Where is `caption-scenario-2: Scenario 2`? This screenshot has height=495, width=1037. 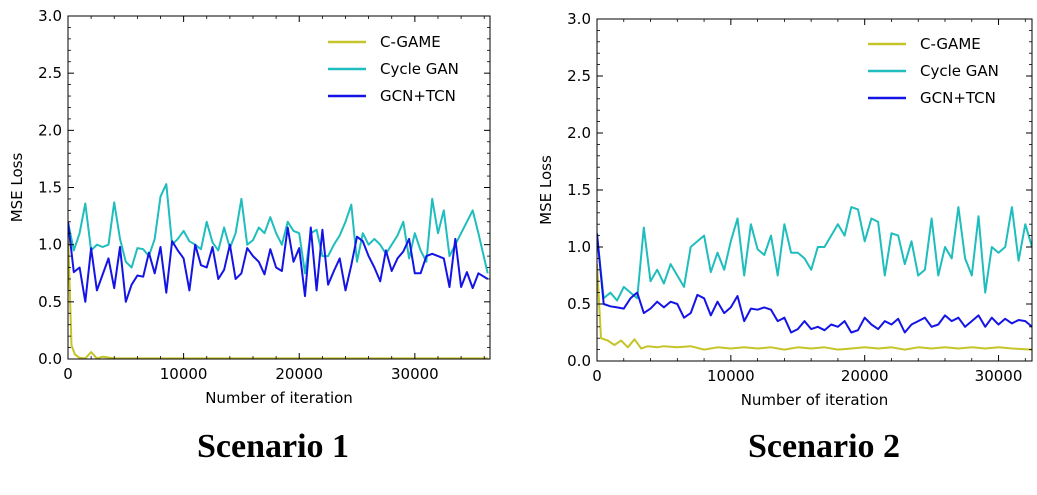
caption-scenario-2: Scenario 2 is located at coordinates (824, 446).